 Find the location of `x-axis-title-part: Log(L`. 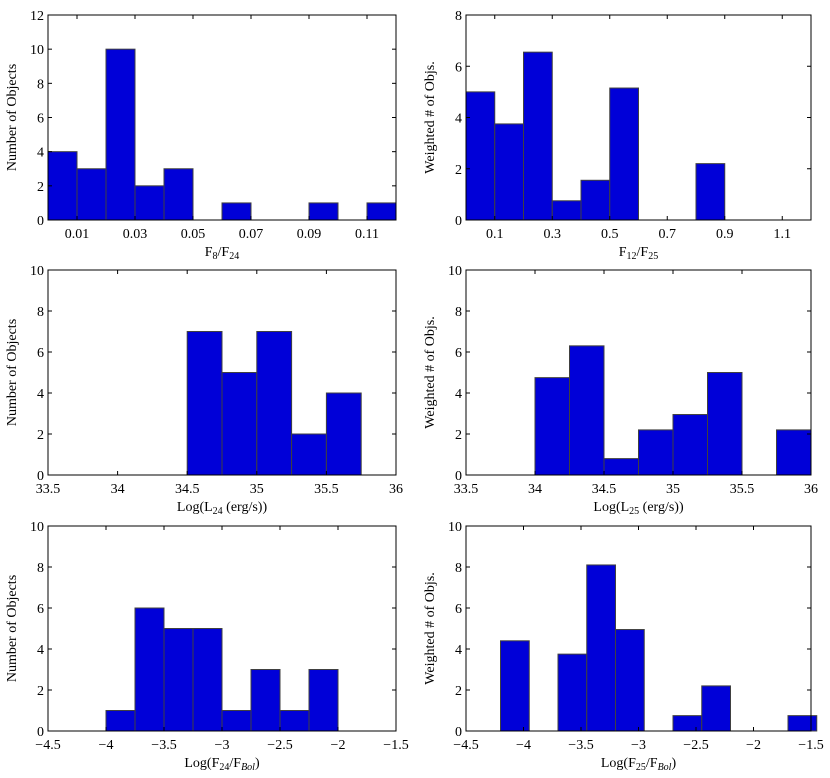

x-axis-title-part: Log(L is located at coordinates (195, 507).